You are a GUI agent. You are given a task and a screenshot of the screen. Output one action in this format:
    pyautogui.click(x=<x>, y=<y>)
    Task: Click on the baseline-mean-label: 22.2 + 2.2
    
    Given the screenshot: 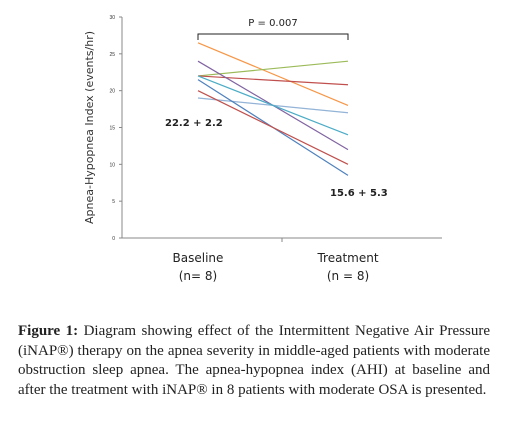 What is the action you would take?
    pyautogui.click(x=194, y=123)
    